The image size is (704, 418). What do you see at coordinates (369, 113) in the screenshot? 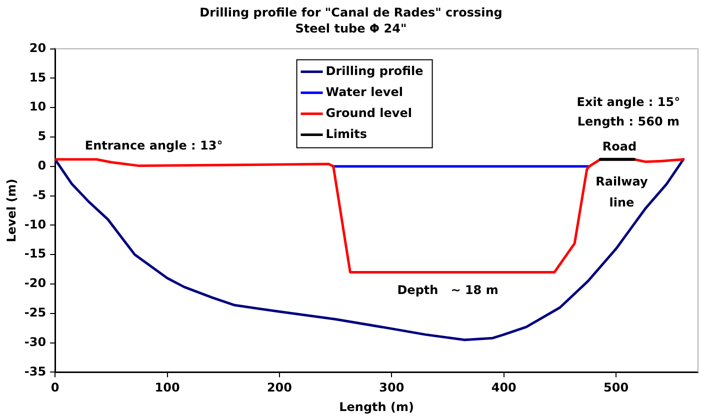
I see `legend-label: Ground level` at bounding box center [369, 113].